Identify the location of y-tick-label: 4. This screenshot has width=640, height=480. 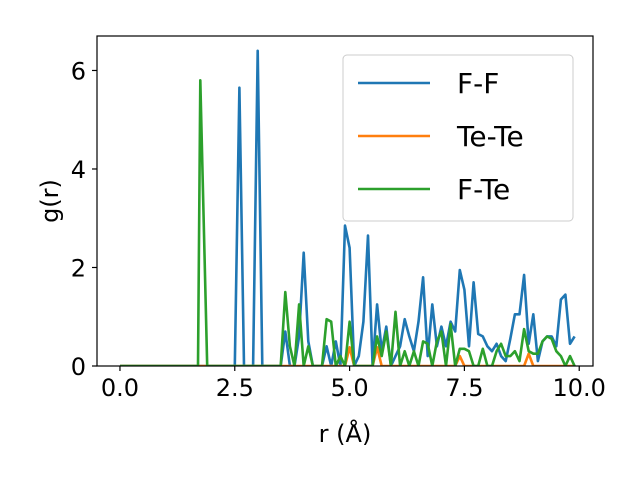
(78, 170).